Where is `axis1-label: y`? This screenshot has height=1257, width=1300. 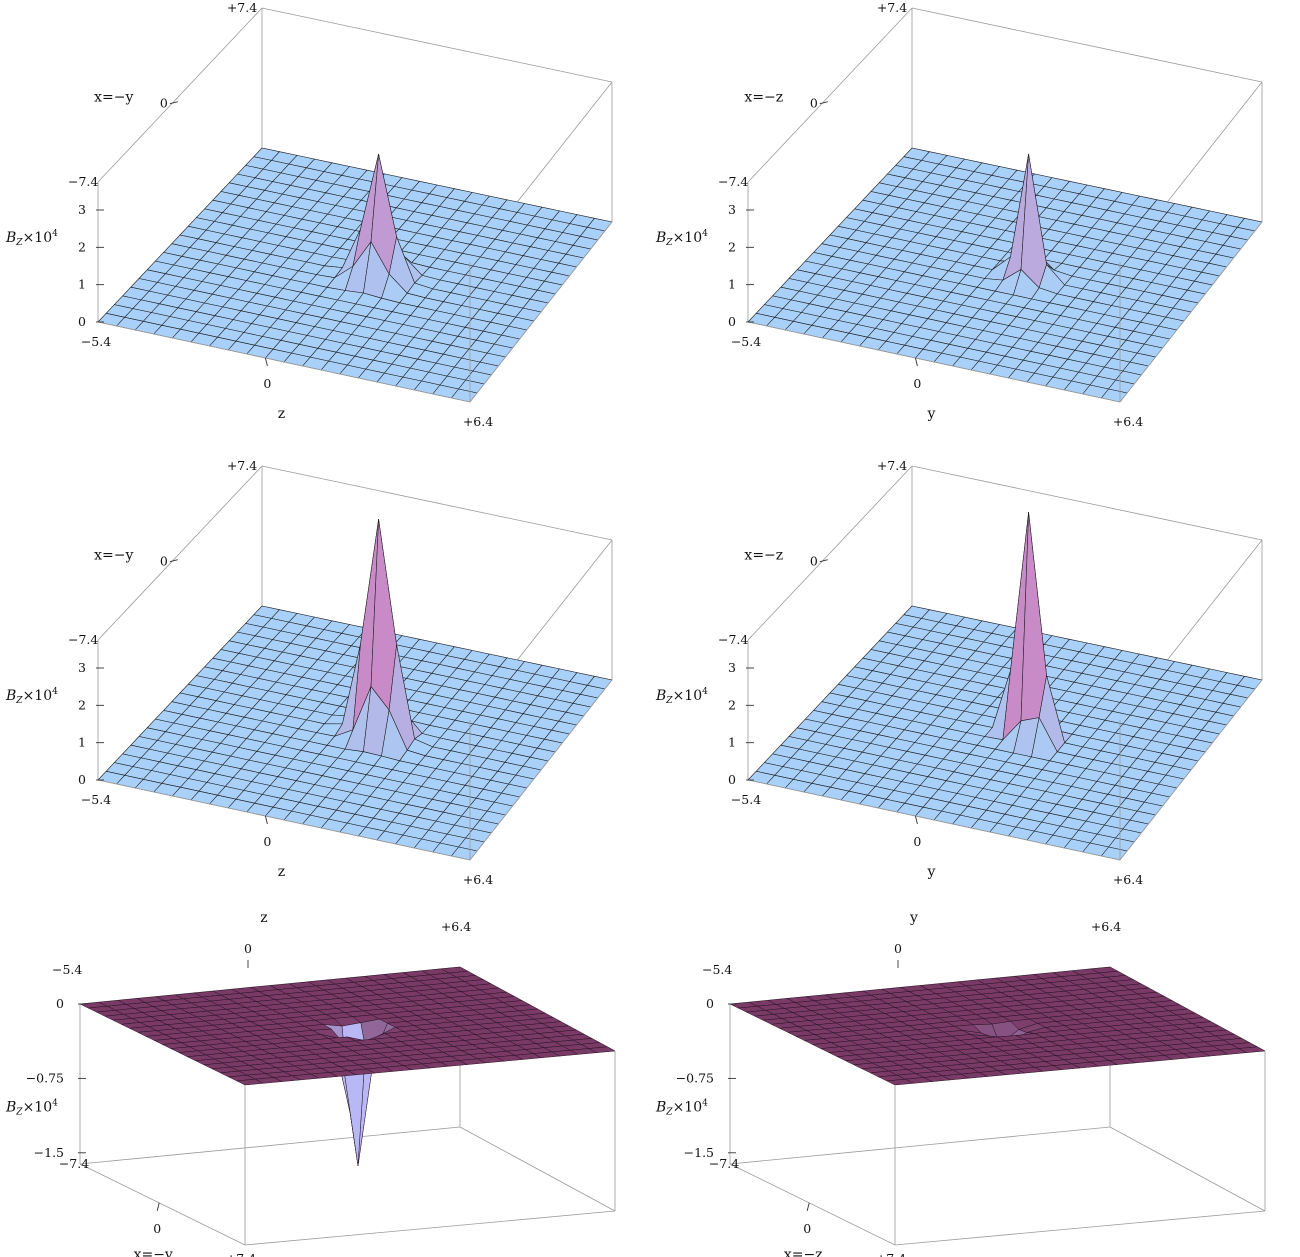 axis1-label: y is located at coordinates (930, 872).